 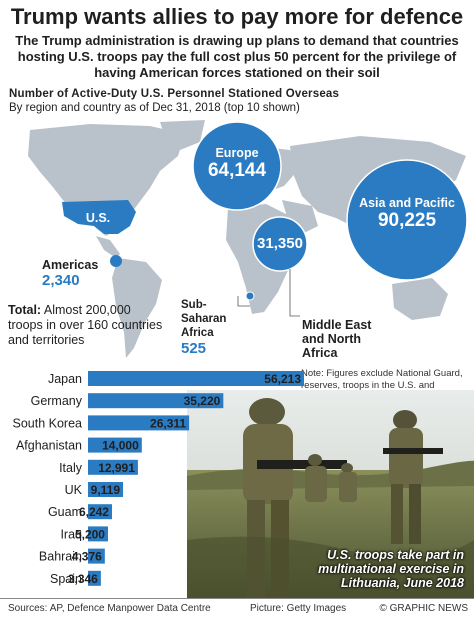 What do you see at coordinates (243, 301) in the screenshot?
I see `sub-saharan-leader-line` at bounding box center [243, 301].